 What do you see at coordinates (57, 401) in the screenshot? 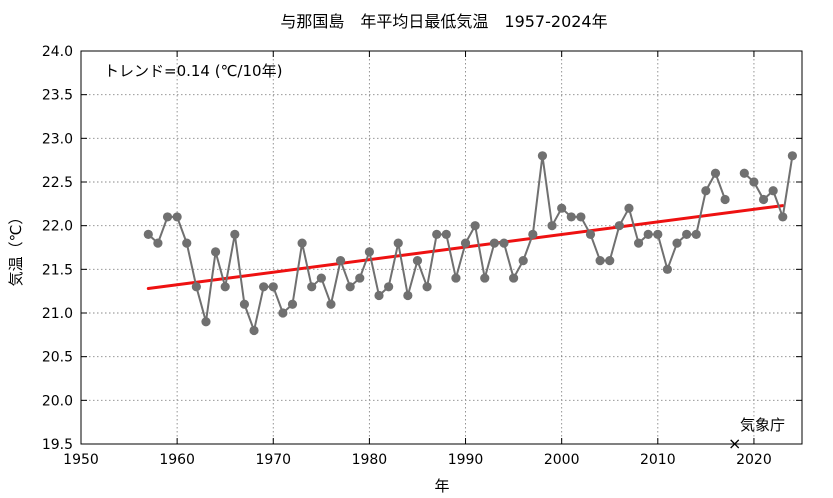
I see `y-tick-label: 20.0` at bounding box center [57, 401].